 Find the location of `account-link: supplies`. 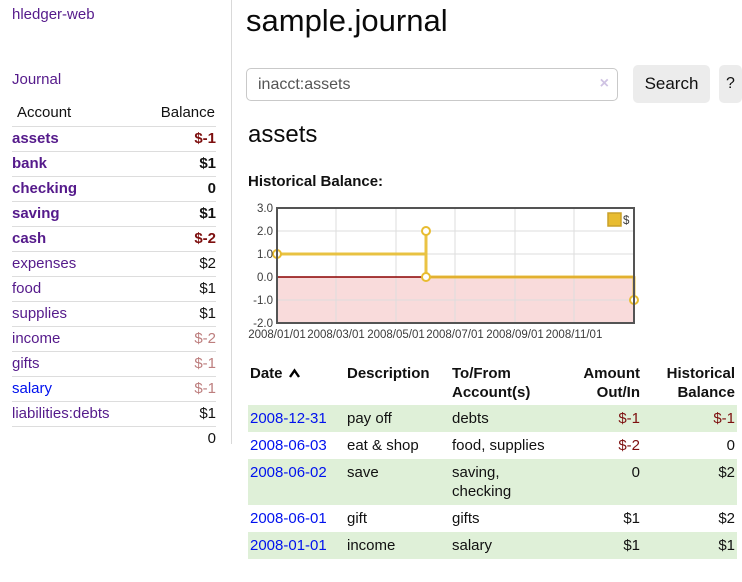

account-link: supplies is located at coordinates (40, 313).